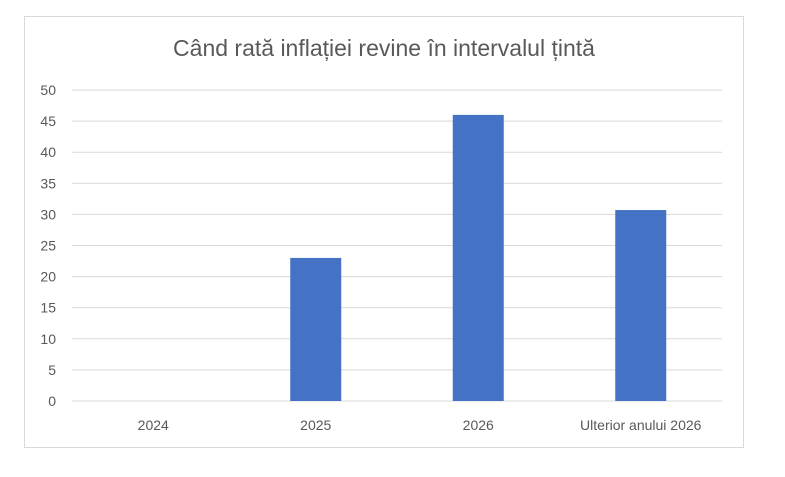  I want to click on x-tick-label: 2026, so click(478, 425).